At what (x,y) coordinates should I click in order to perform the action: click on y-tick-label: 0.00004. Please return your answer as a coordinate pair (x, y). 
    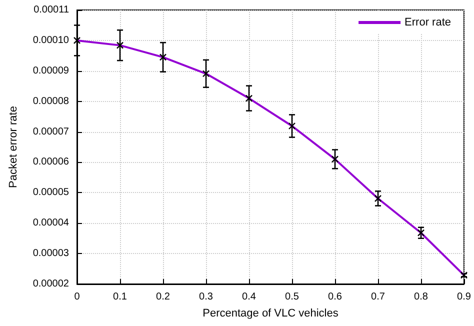
    Looking at the image, I should click on (51, 223).